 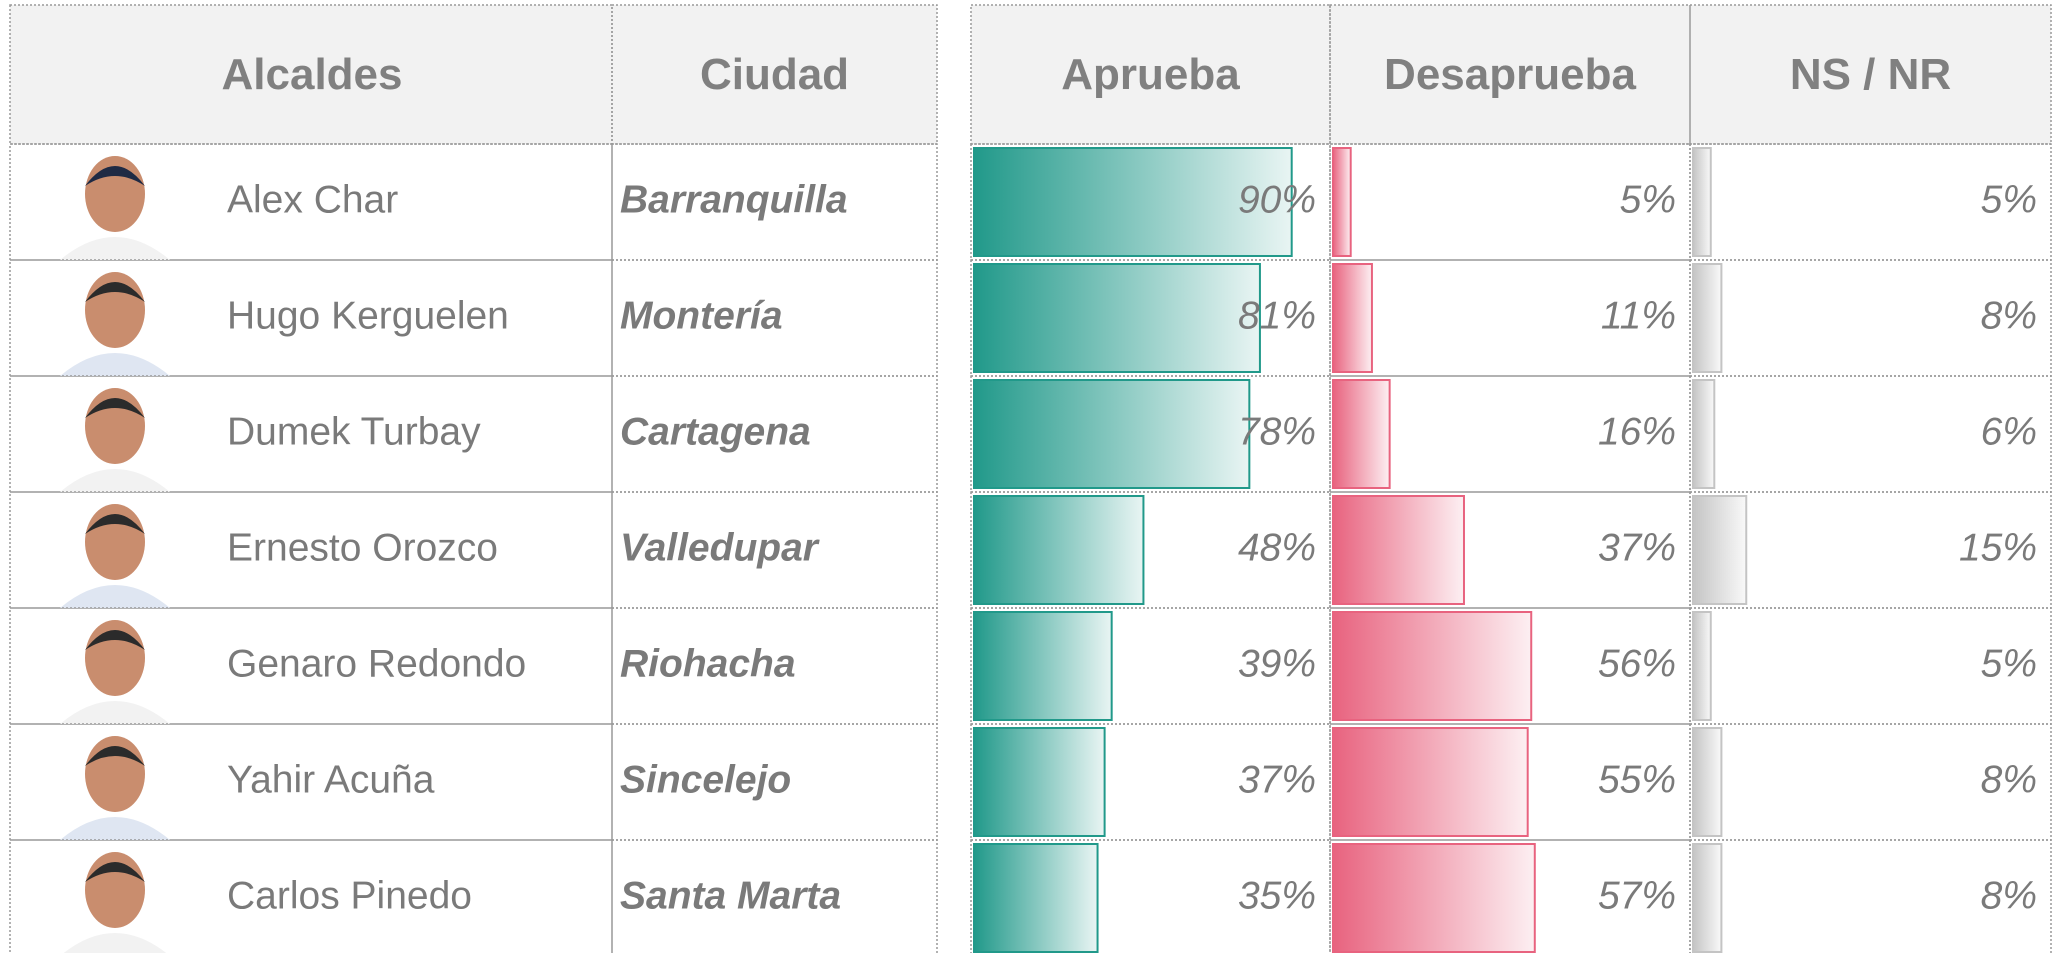 What do you see at coordinates (1637, 895) in the screenshot?
I see `value-label: 57%` at bounding box center [1637, 895].